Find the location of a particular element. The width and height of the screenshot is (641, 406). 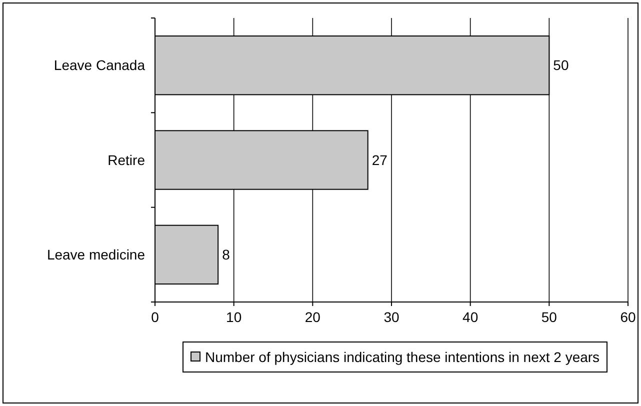

y-tick-label: Leave Canada is located at coordinates (100, 65).